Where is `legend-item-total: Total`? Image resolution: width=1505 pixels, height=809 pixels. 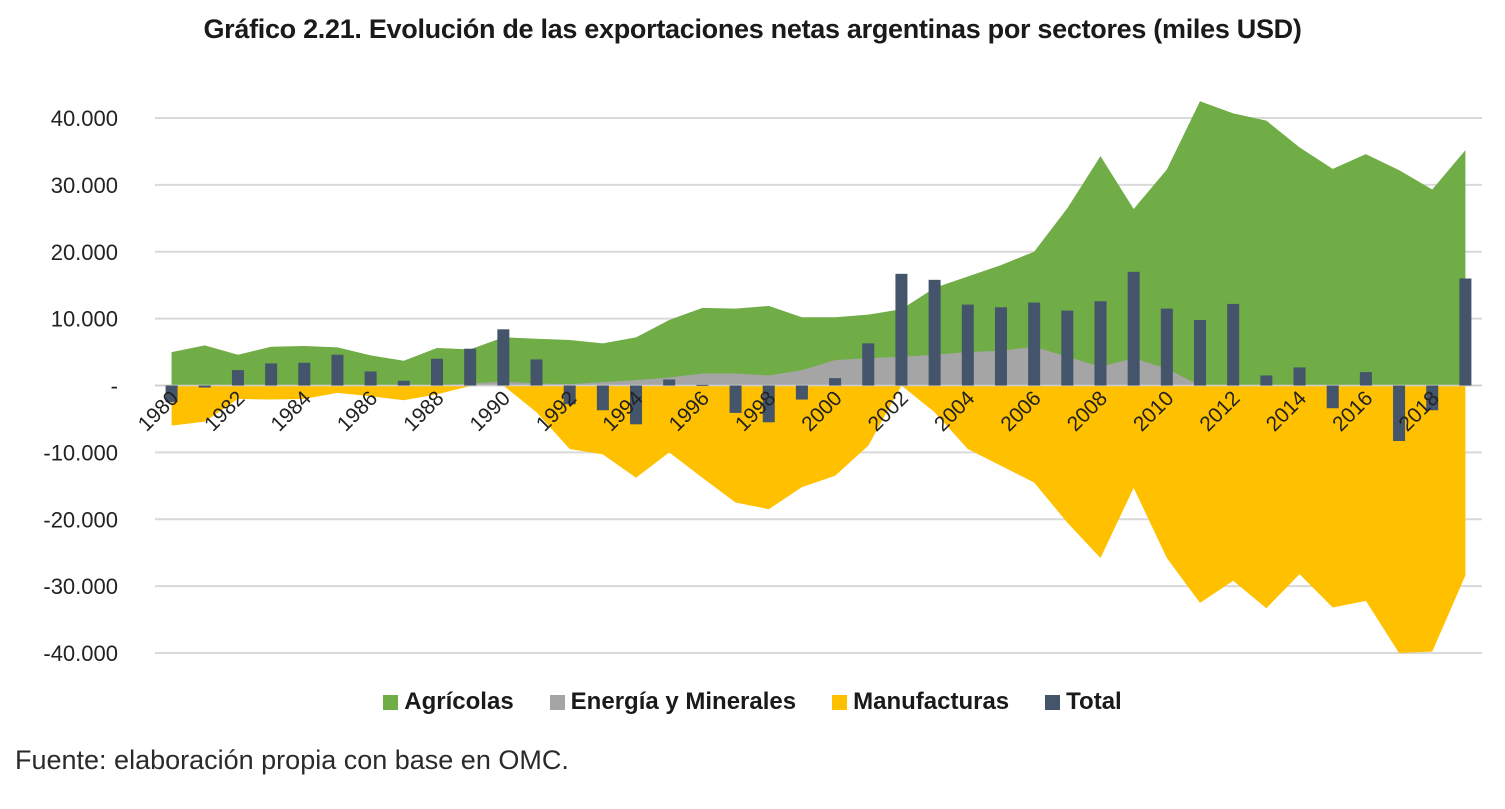
legend-item-total: Total is located at coordinates (1083, 702).